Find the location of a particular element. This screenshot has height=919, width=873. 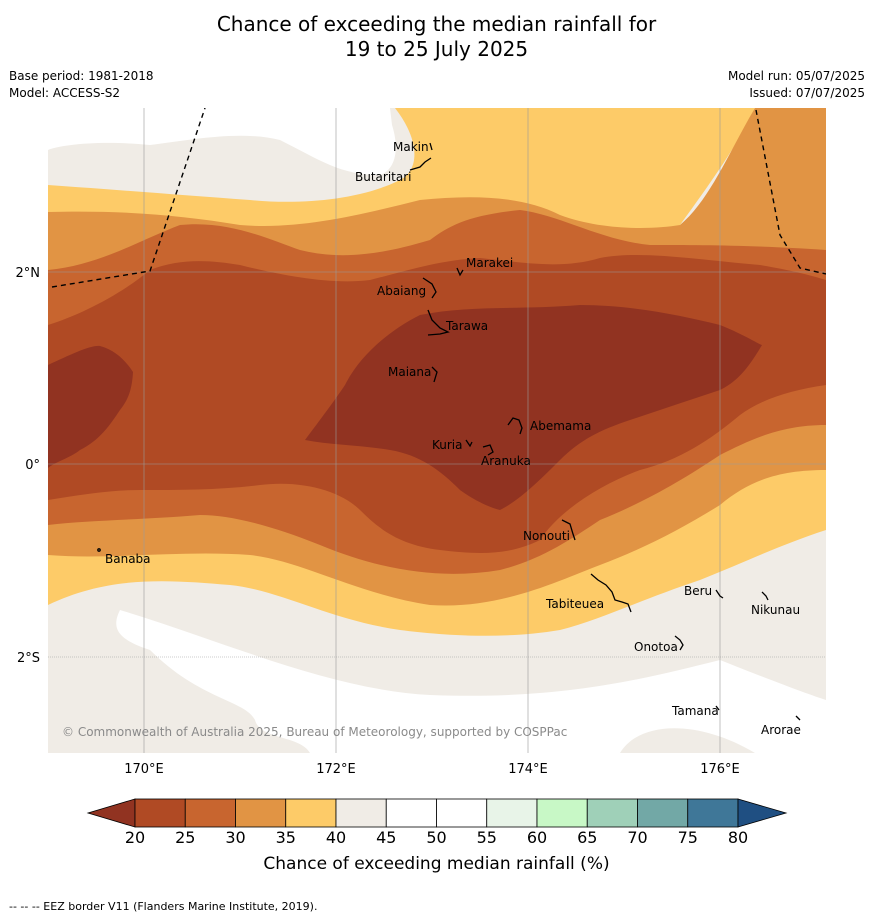

lon-label-174e: 174°E is located at coordinates (528, 769).